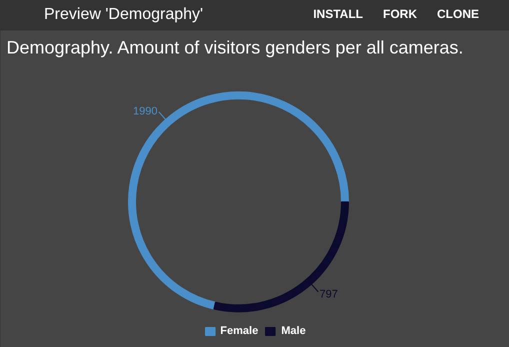  What do you see at coordinates (400, 14) in the screenshot?
I see `text: FORK` at bounding box center [400, 14].